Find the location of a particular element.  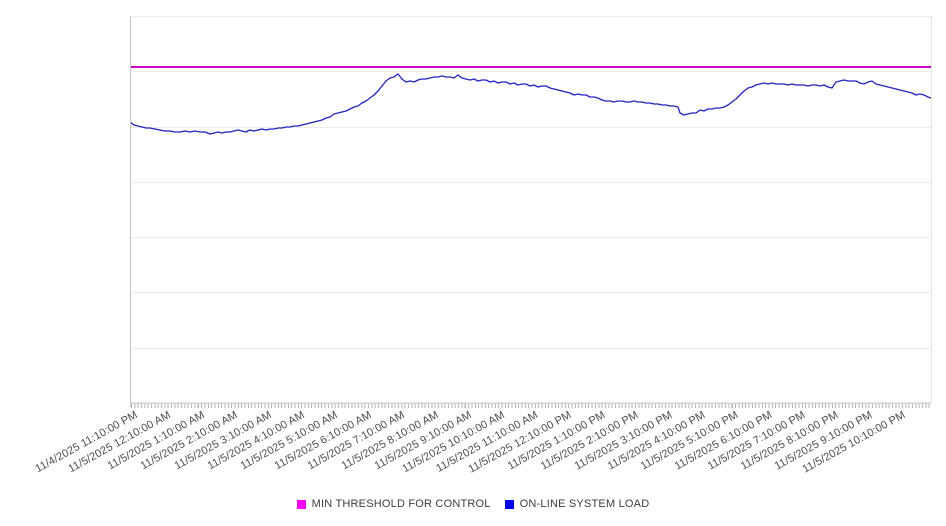

legend-item-label: MIN THRESHOLD FOR CONTROL is located at coordinates (401, 504).